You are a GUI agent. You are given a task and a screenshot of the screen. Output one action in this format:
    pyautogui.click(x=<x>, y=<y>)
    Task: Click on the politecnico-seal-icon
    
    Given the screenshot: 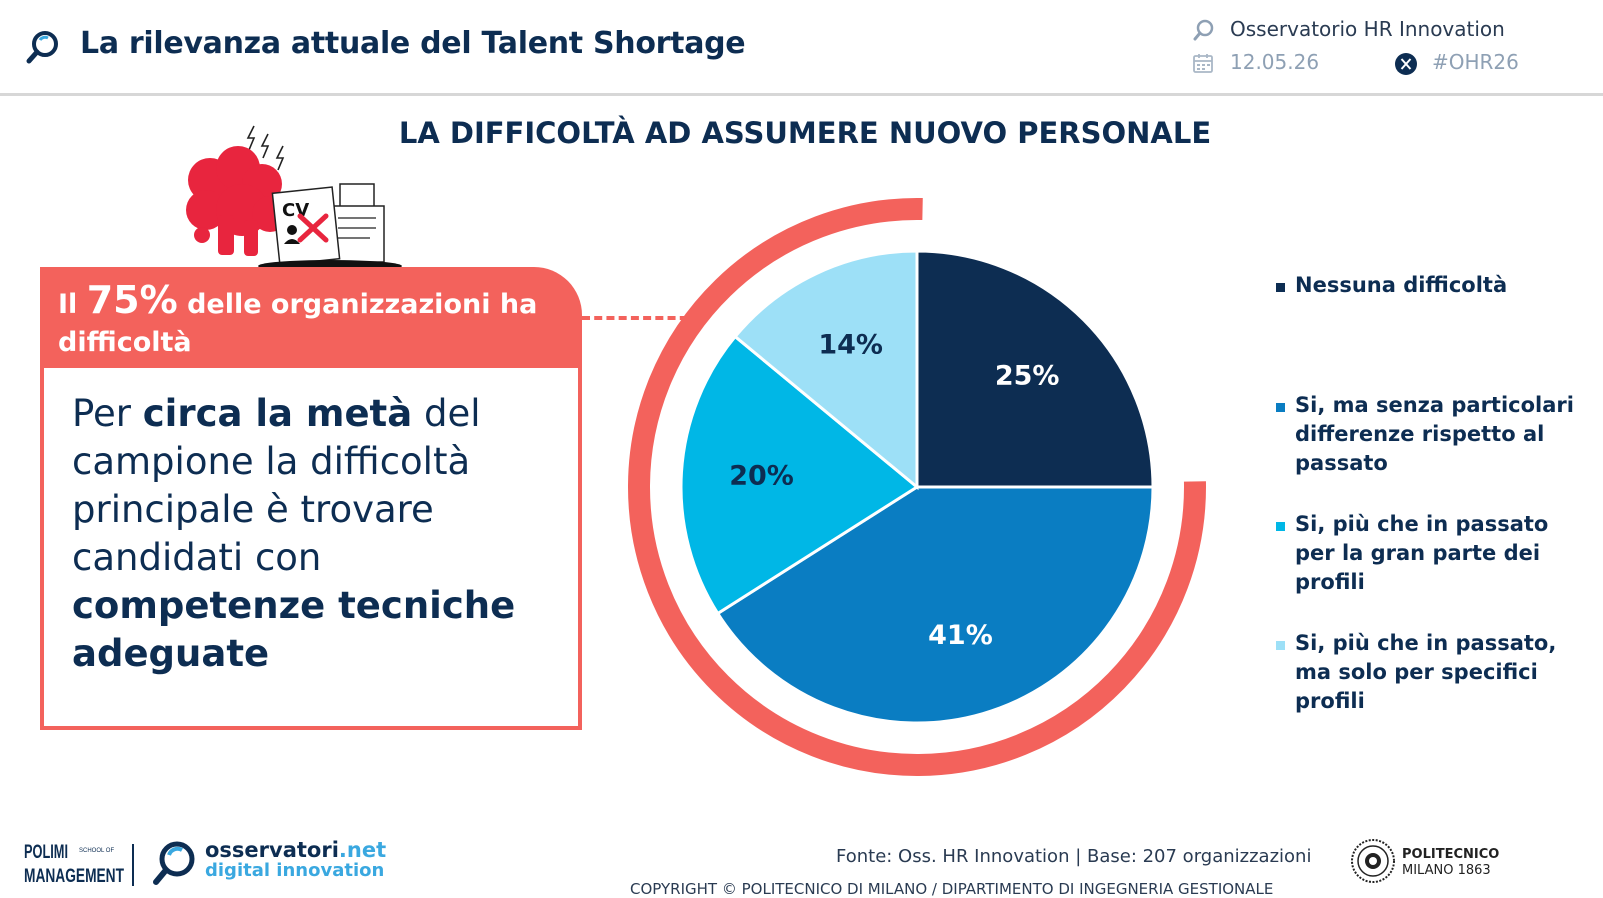 What is the action you would take?
    pyautogui.click(x=1373, y=861)
    